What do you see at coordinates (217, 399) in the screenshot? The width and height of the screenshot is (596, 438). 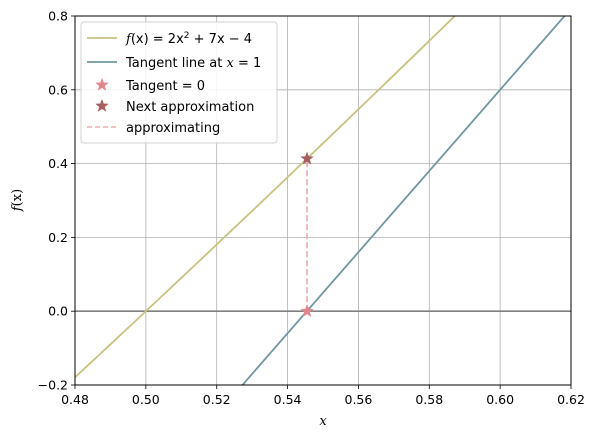 I see `x-tick-label: 0.52` at bounding box center [217, 399].